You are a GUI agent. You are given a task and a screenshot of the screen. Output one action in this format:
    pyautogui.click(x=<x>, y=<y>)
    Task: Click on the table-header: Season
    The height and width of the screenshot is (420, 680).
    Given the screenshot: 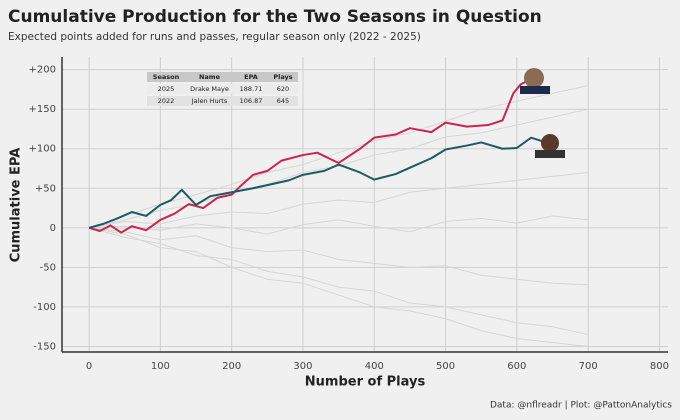 What is the action you would take?
    pyautogui.click(x=166, y=77)
    